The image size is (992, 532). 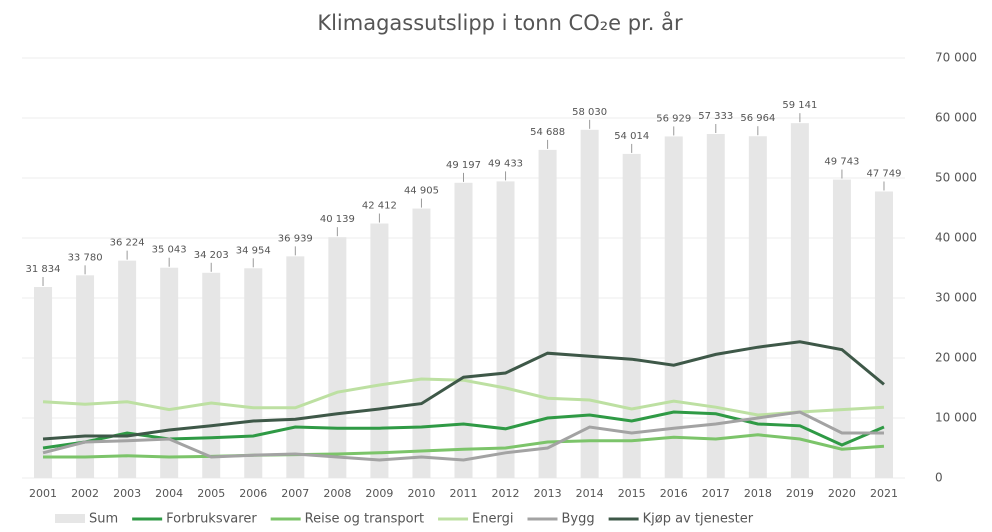 I want to click on data-label: 42 412, so click(x=379, y=206).